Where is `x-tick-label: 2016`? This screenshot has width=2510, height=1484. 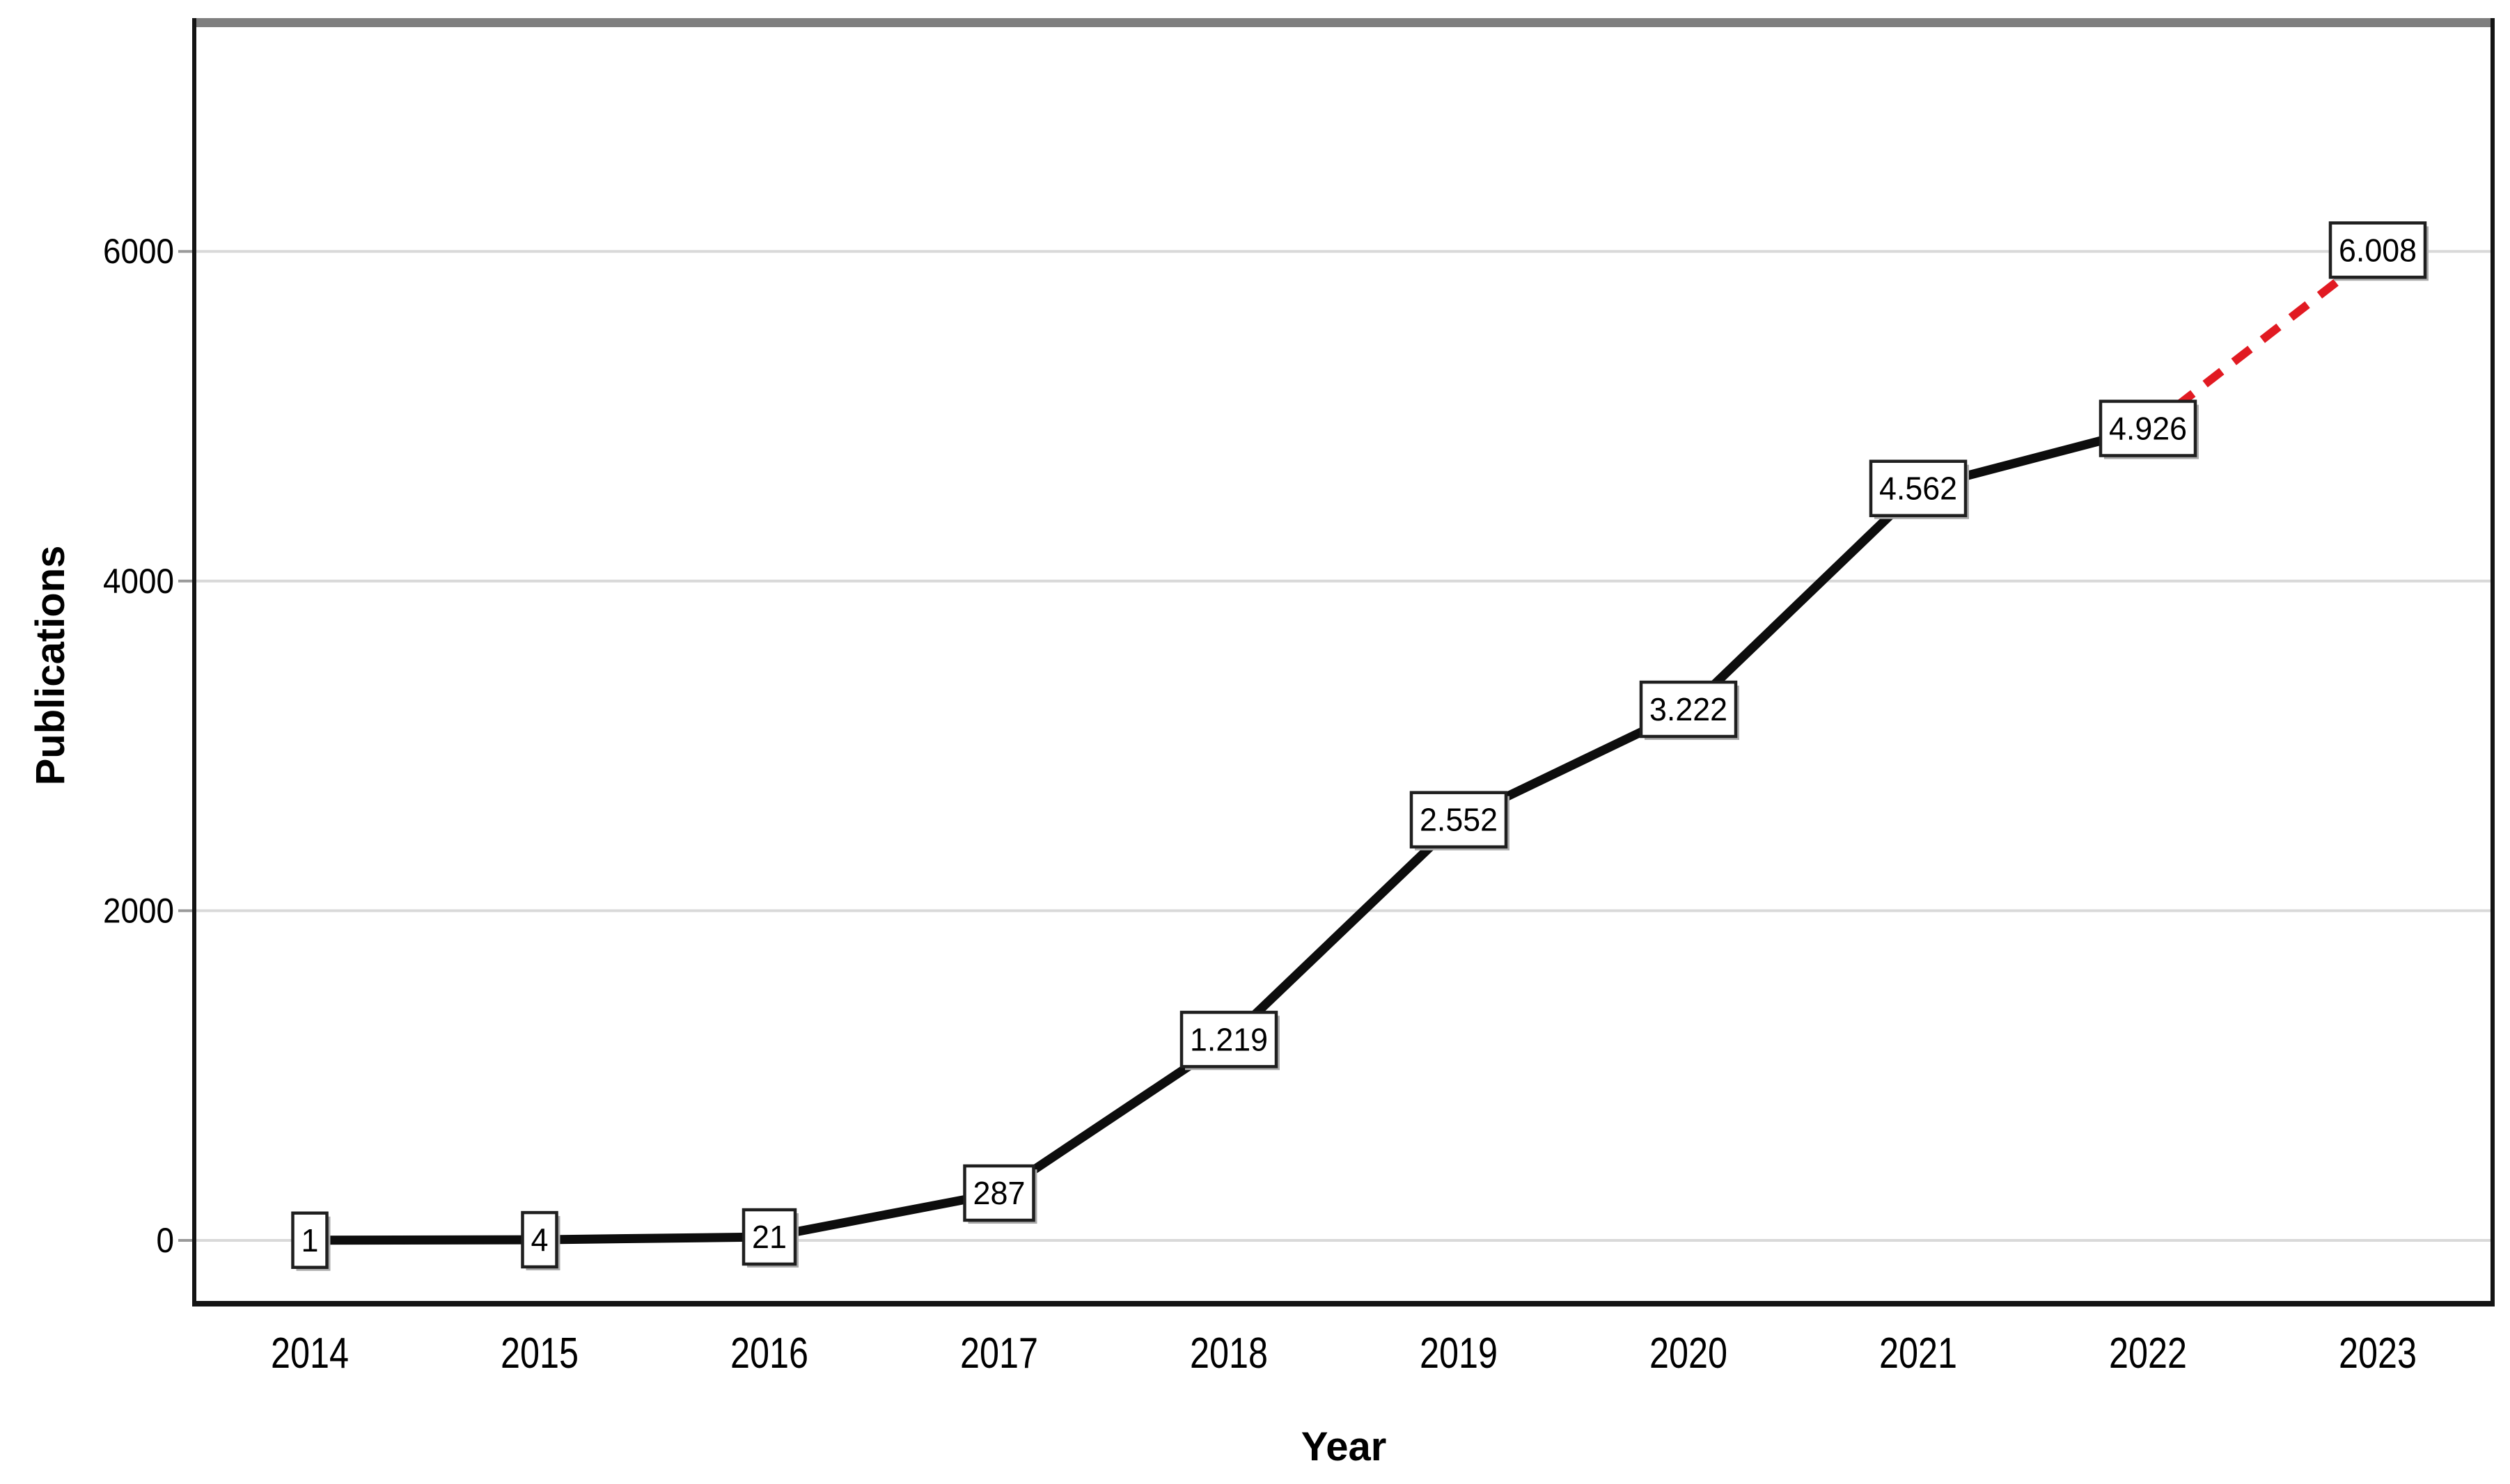 x-tick-label: 2016 is located at coordinates (769, 1353).